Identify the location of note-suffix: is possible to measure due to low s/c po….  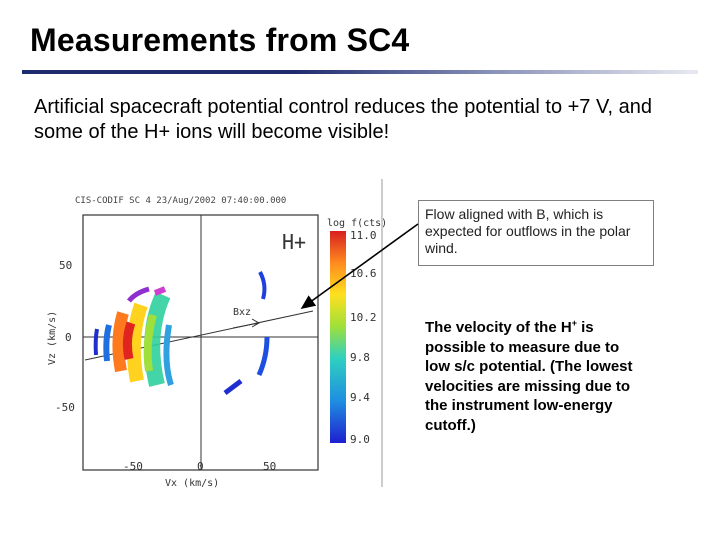
(529, 376).